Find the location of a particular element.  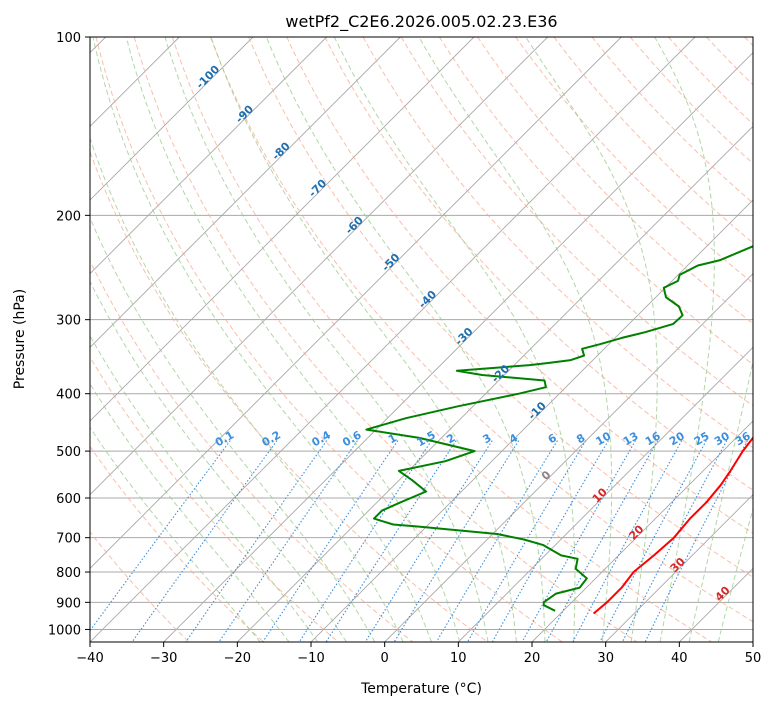

y-tick-label: 700 is located at coordinates (68, 539).